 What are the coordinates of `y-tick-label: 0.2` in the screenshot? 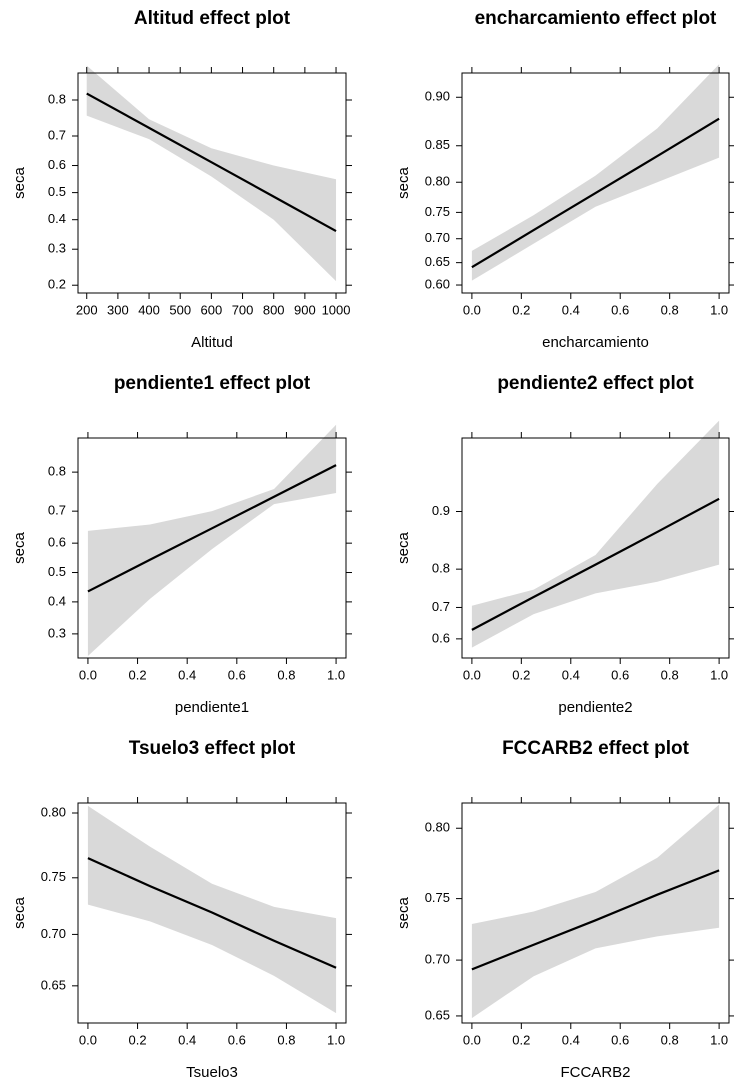 It's located at (57, 284).